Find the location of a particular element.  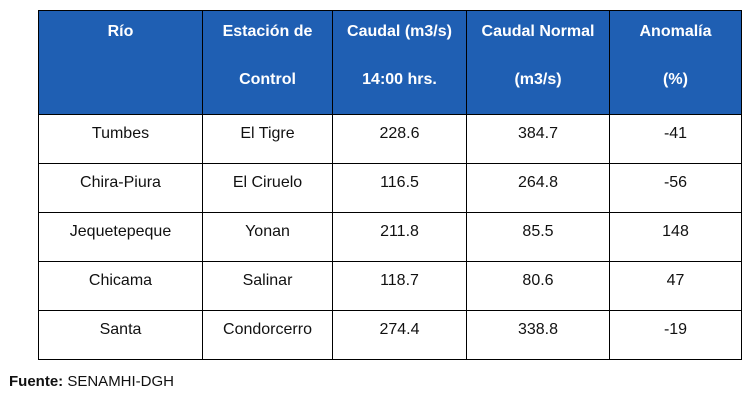

cell-rio: Tumbes is located at coordinates (120, 139).